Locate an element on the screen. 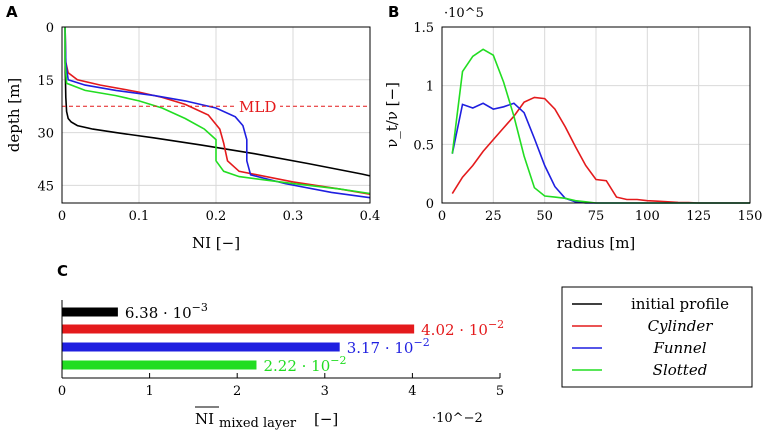 The image size is (765, 436). panel-a-xlabel: NI [−] is located at coordinates (216, 243).